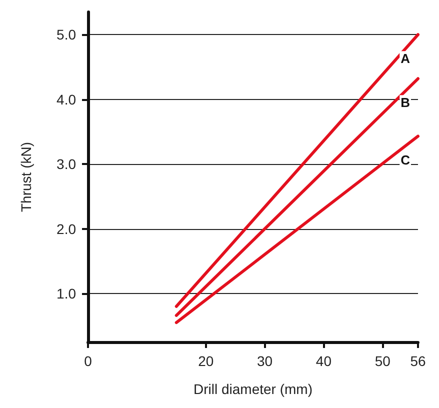  Describe the element at coordinates (324, 361) in the screenshot. I see `x-tick-label: 40` at that location.